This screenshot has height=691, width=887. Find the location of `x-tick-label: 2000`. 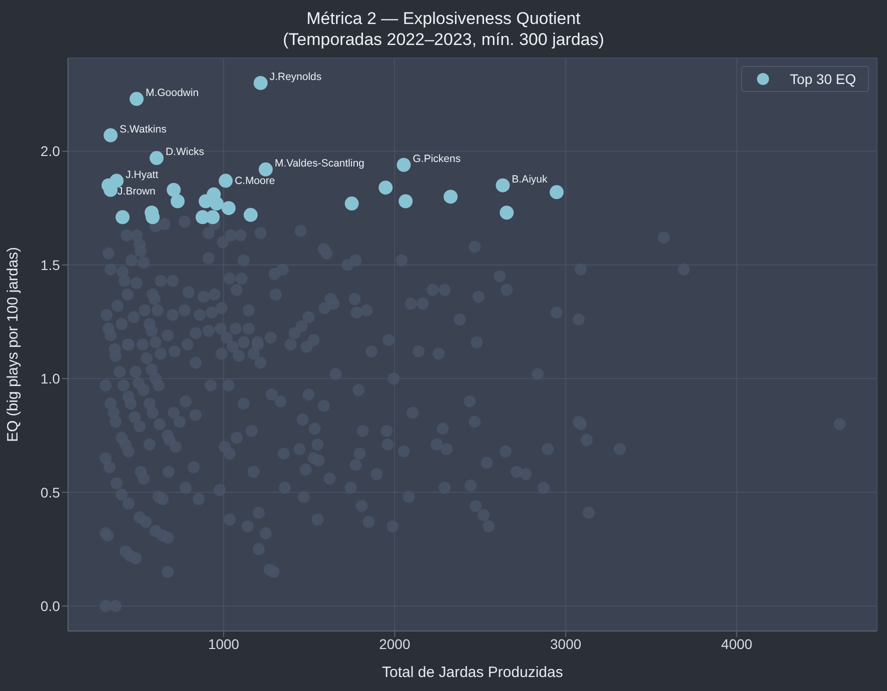

x-tick-label: 2000 is located at coordinates (394, 644).